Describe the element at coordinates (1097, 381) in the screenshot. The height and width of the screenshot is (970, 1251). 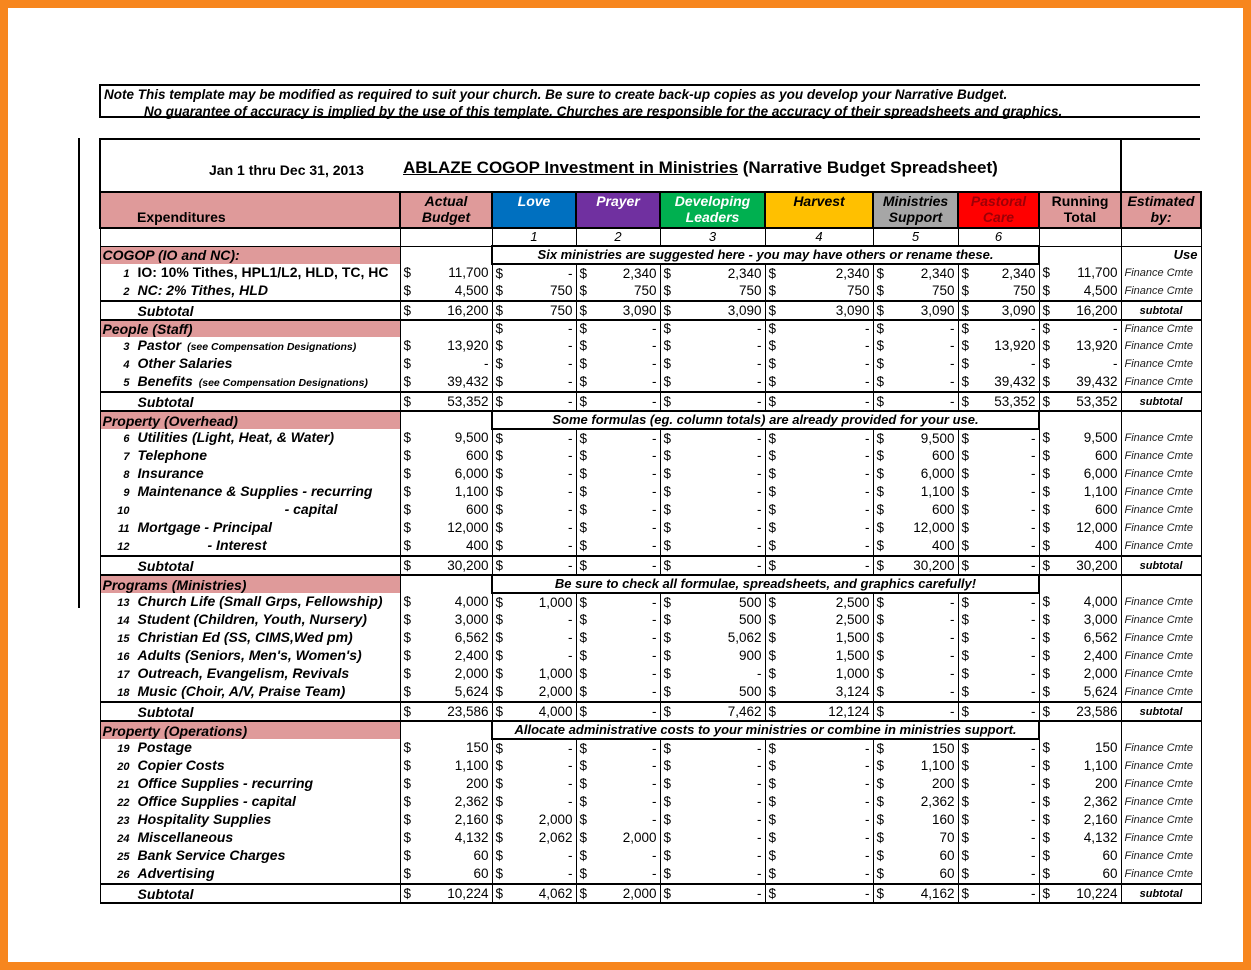
I see `amount-value: 39,432` at that location.